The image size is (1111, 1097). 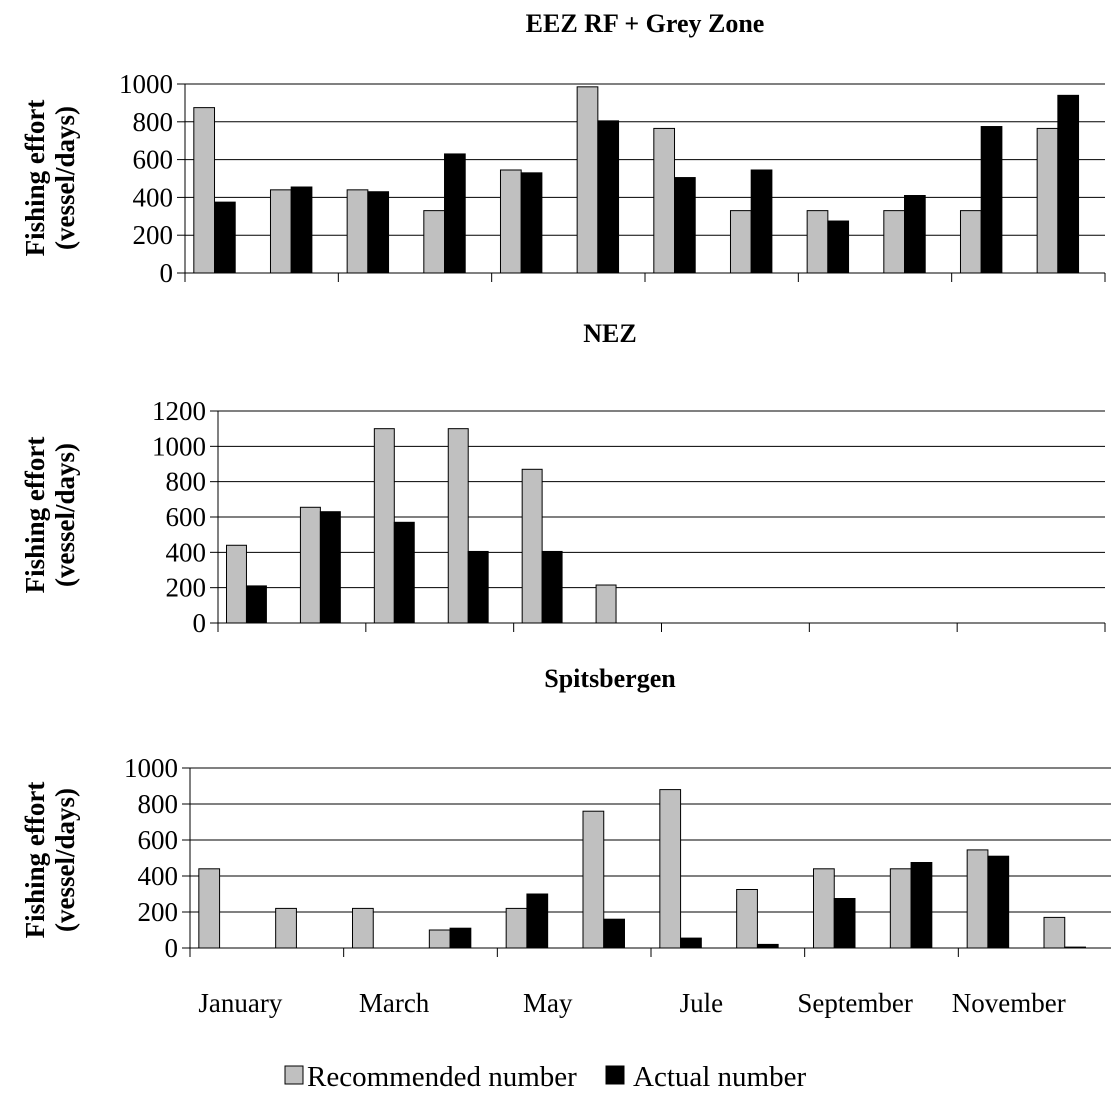 I want to click on bar-recommended-spitsbergen-jule, so click(x=670, y=869).